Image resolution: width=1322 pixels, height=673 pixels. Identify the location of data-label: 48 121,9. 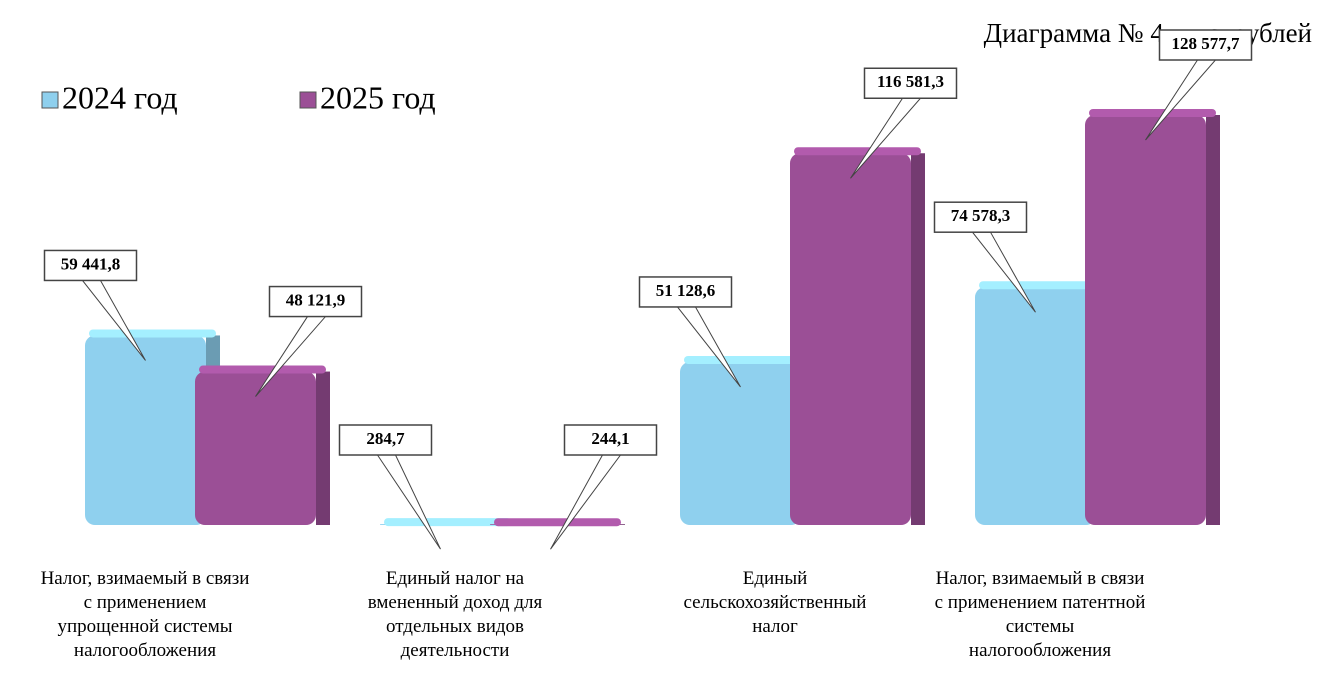
(316, 299).